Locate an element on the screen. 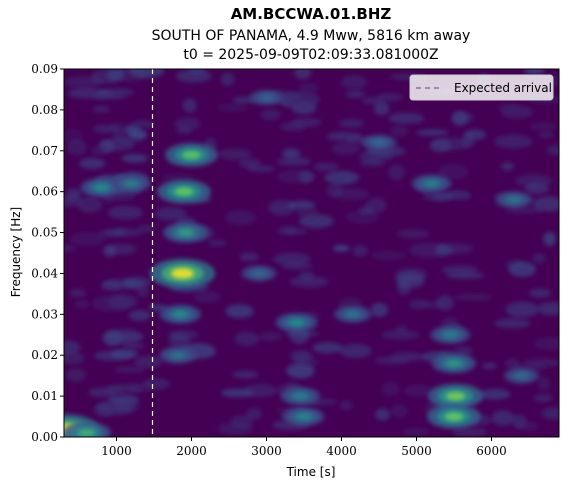 The width and height of the screenshot is (573, 496). x-tick-label: 4000 is located at coordinates (341, 451).